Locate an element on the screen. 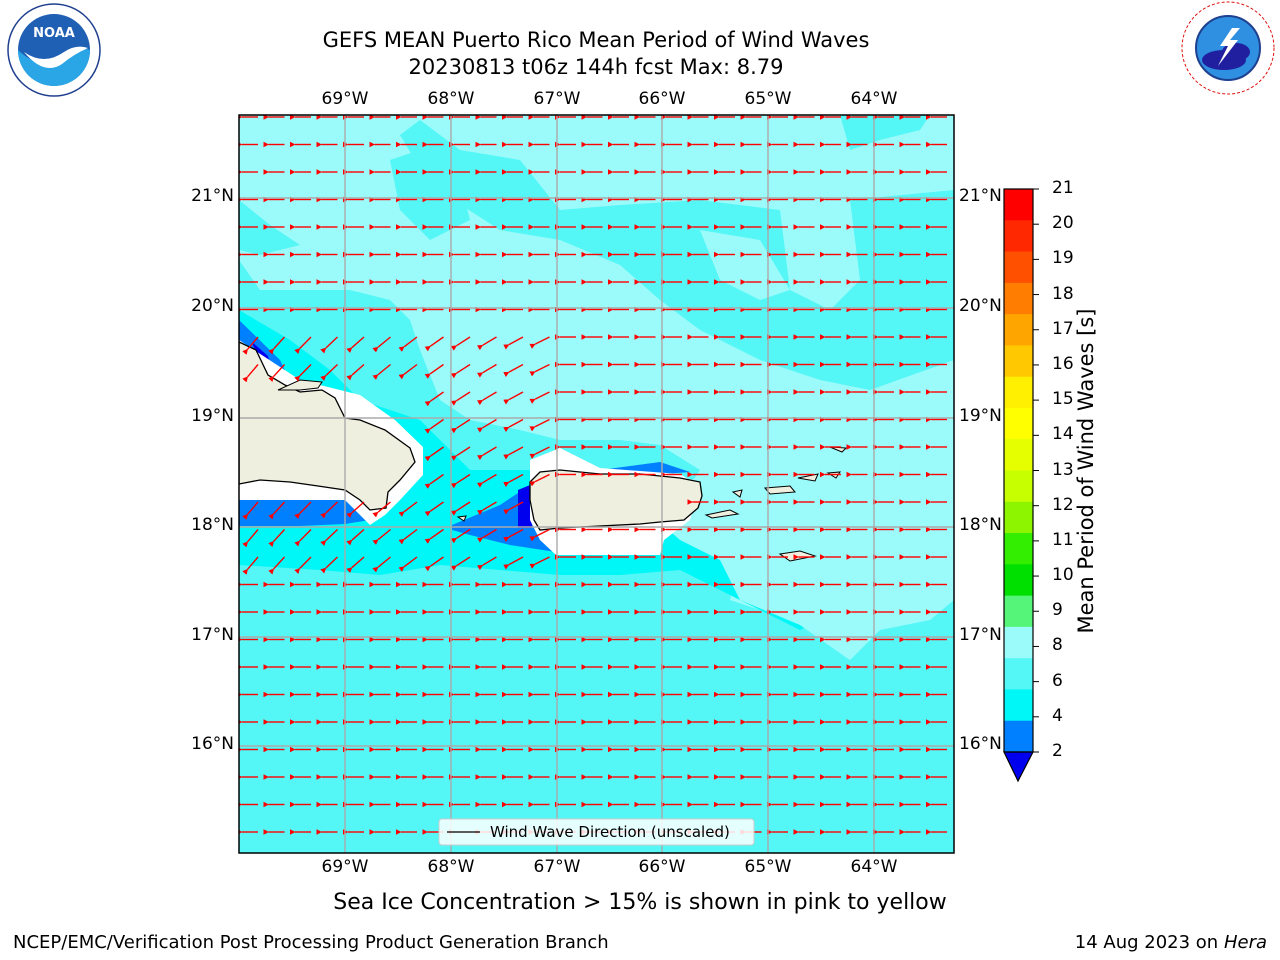 The height and width of the screenshot is (960, 1280). lon-label-bottom: 67°W is located at coordinates (557, 867).